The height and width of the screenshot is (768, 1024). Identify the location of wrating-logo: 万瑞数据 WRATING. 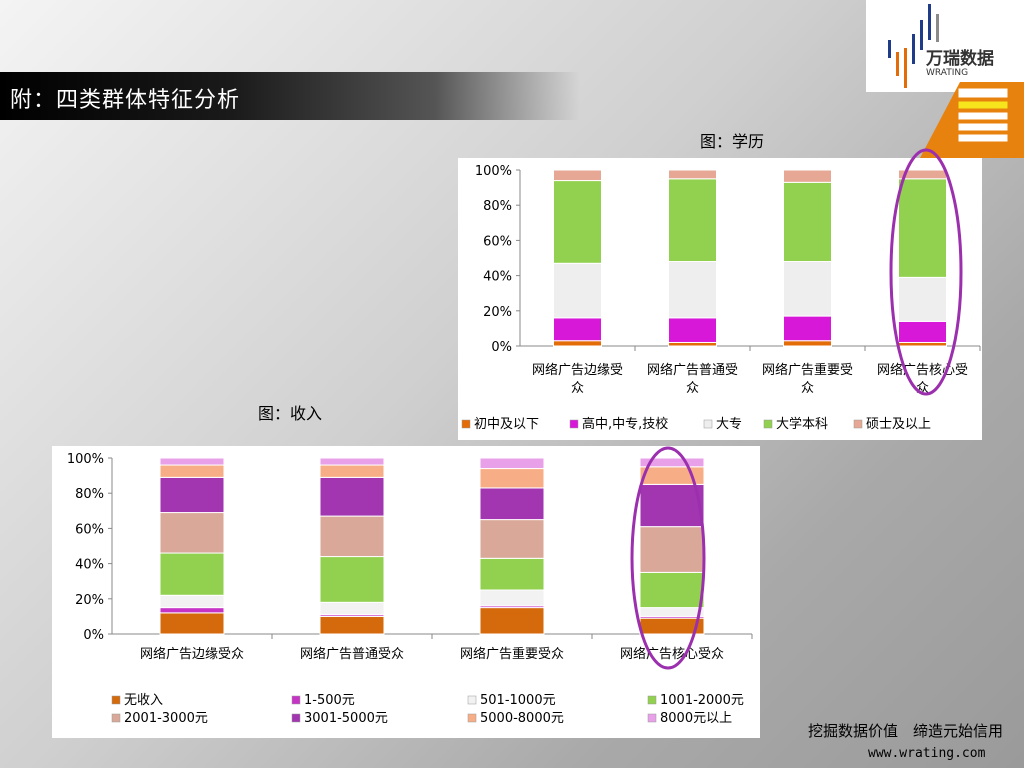
(945, 46).